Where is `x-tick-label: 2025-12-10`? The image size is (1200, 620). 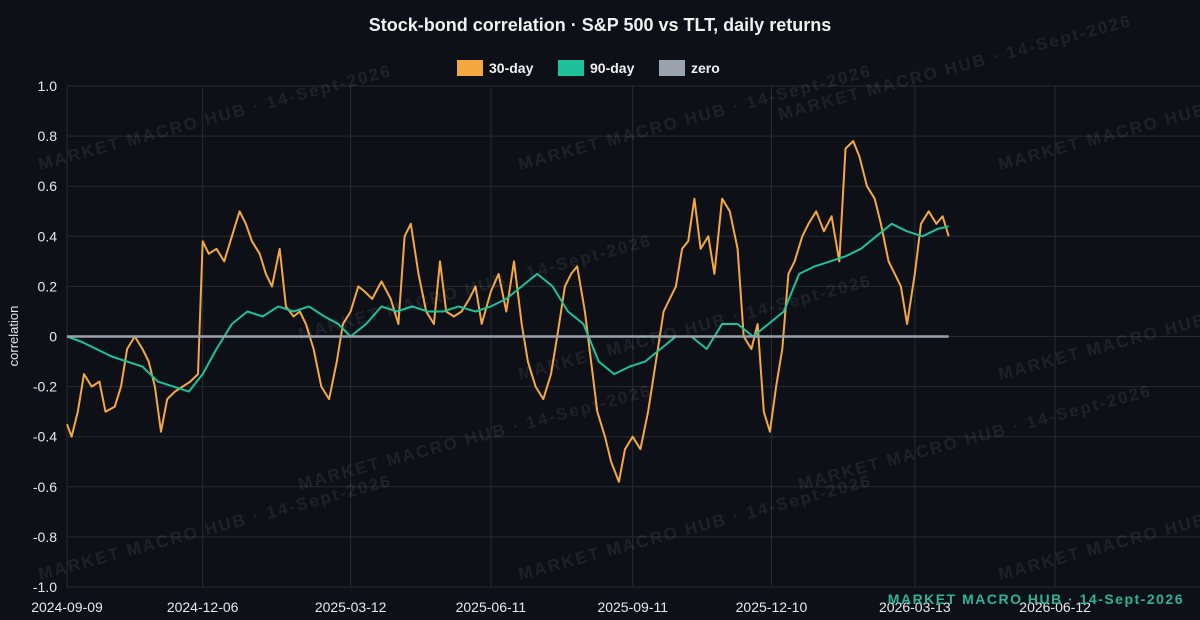 x-tick-label: 2025-12-10 is located at coordinates (772, 607).